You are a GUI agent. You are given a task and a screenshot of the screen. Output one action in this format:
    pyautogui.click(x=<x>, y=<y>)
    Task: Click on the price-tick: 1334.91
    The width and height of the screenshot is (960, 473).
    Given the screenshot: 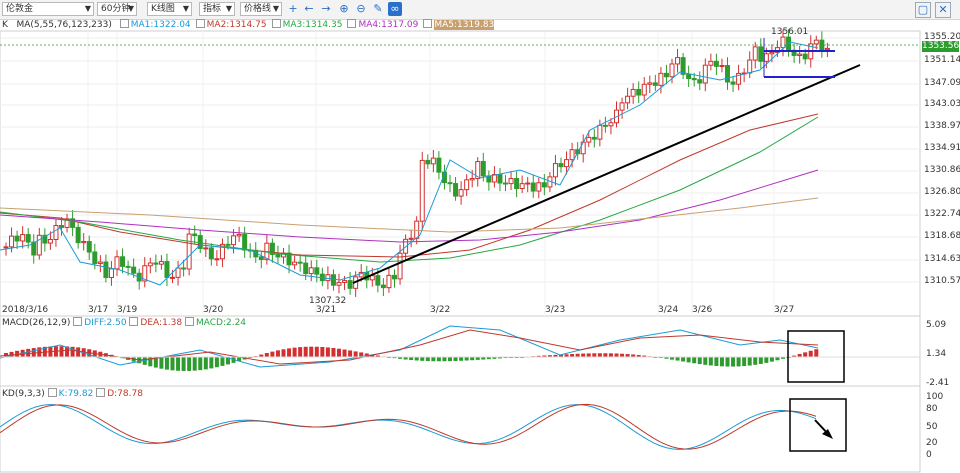 What is the action you would take?
    pyautogui.click(x=942, y=148)
    